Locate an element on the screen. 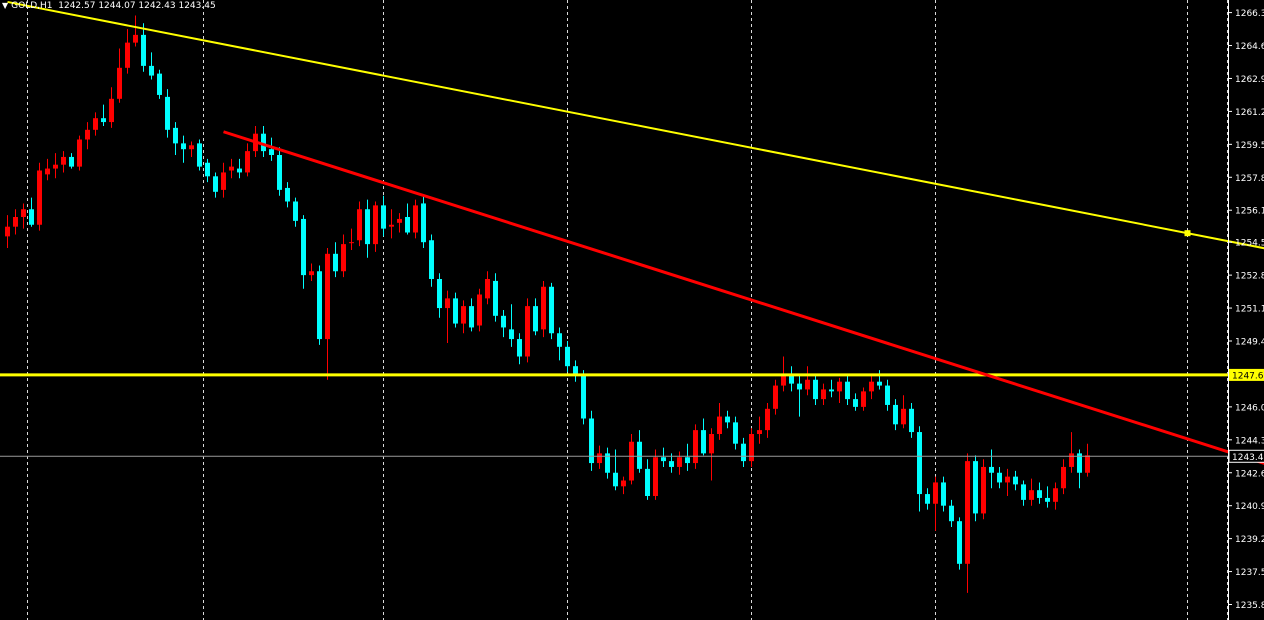  dropdown-triangle-icon: ▼ is located at coordinates (5, 5).